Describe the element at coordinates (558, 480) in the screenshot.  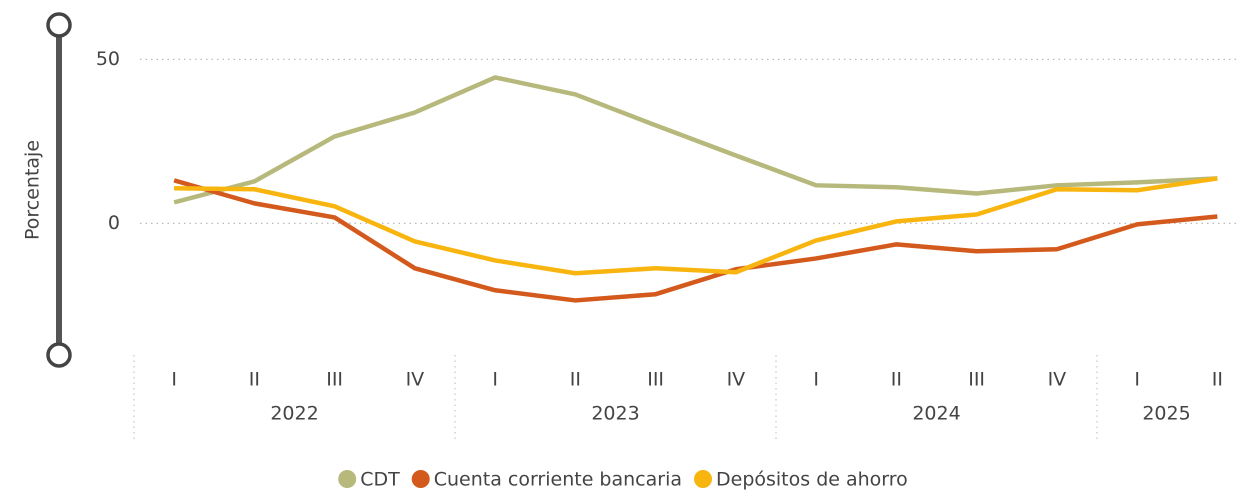
I see `legend-label: Cuenta corriente bancaria` at that location.